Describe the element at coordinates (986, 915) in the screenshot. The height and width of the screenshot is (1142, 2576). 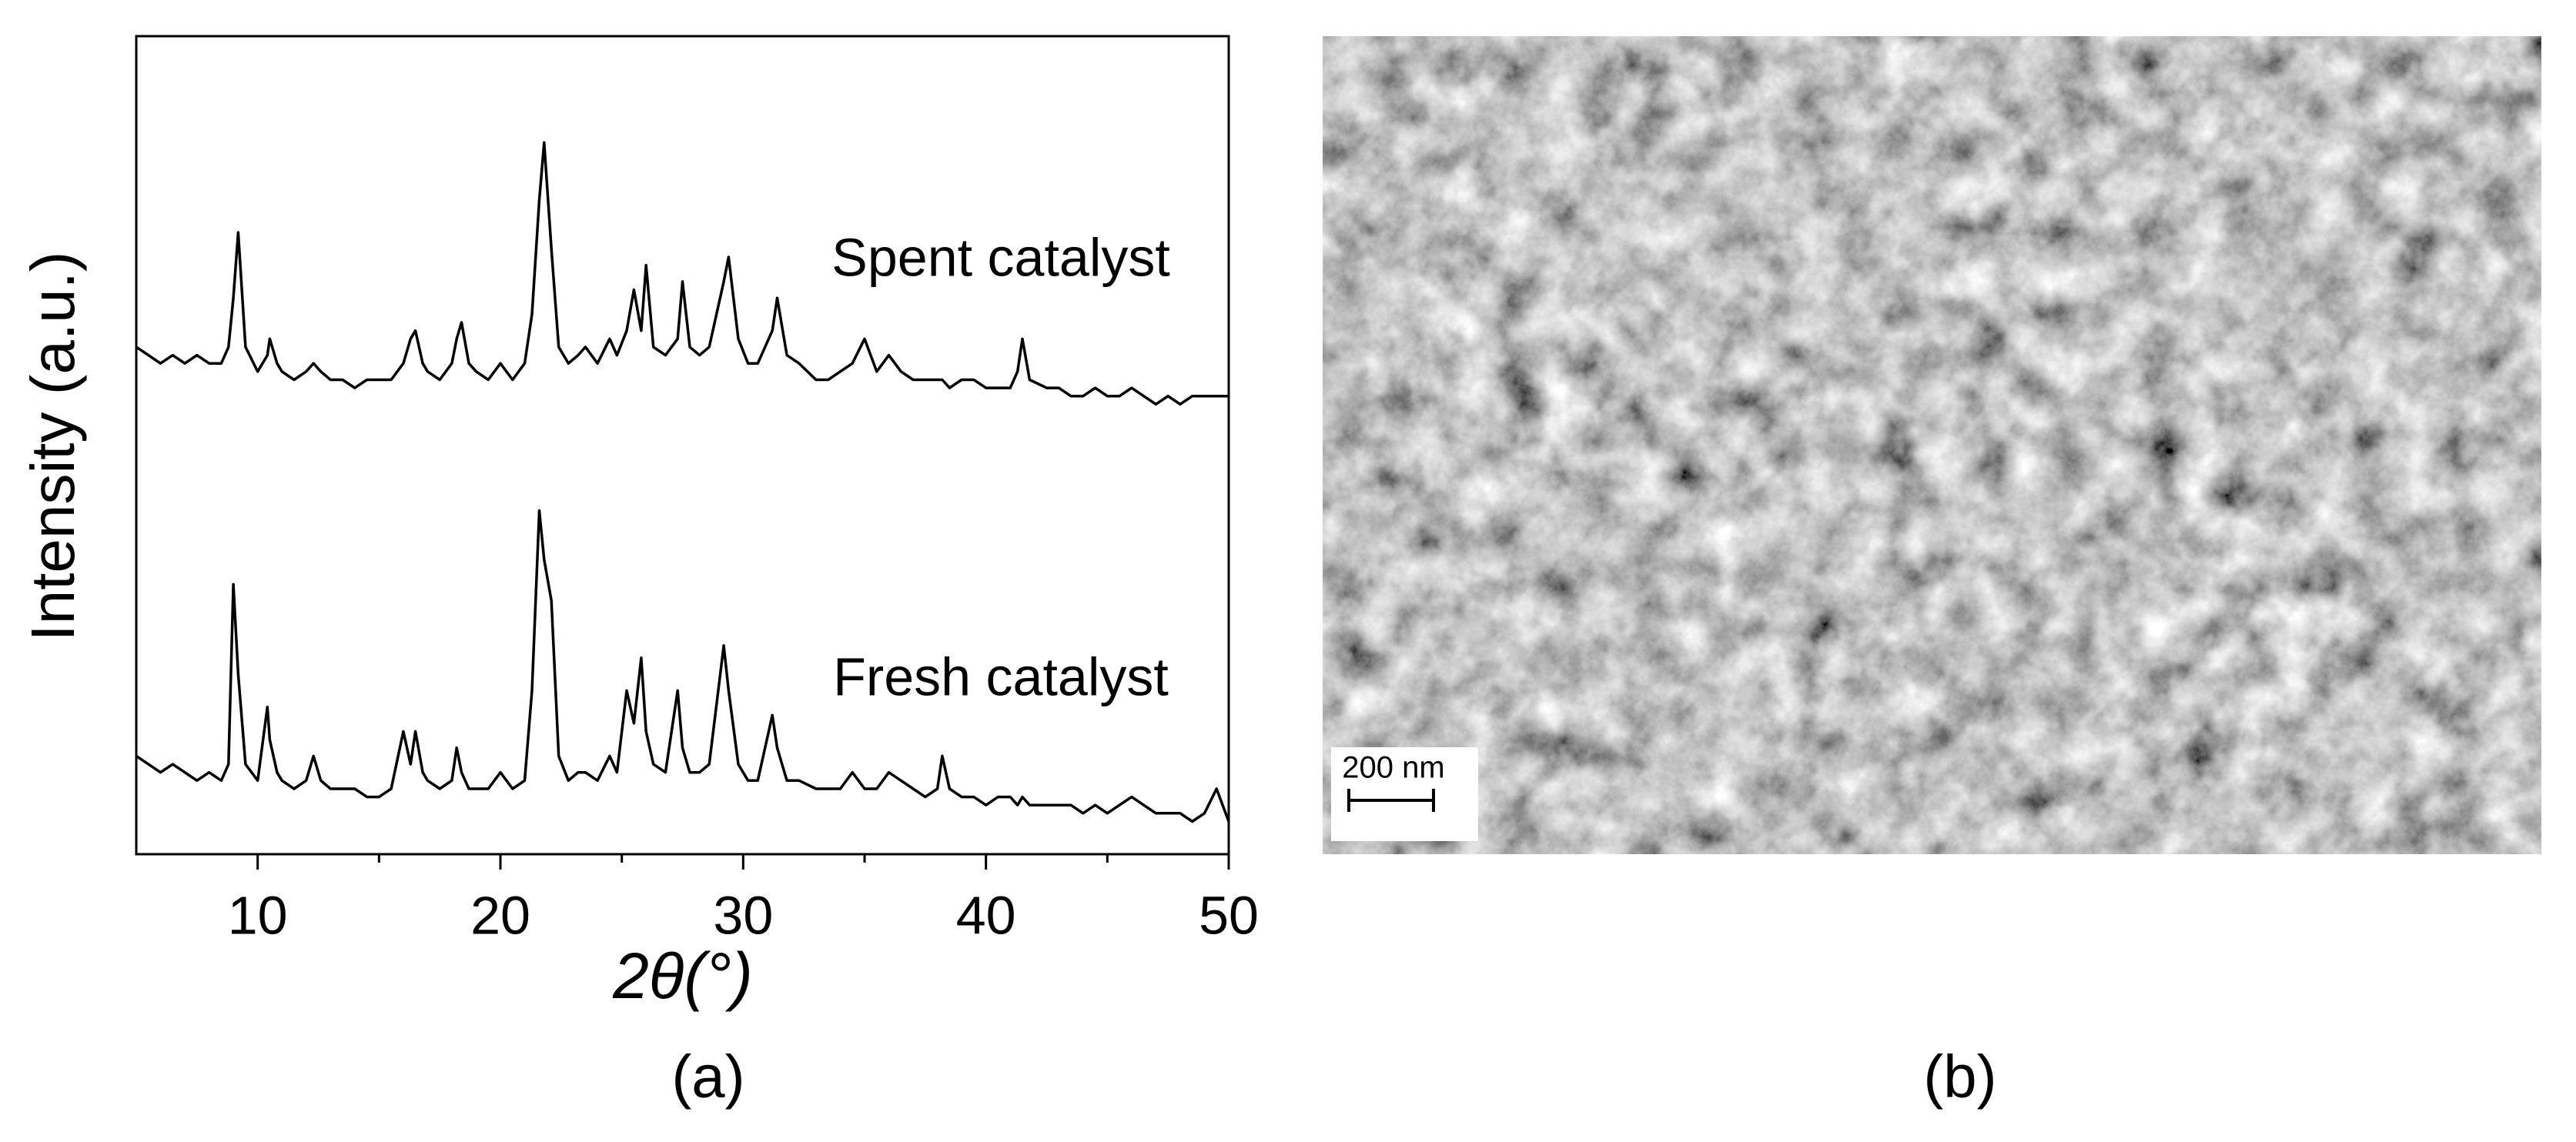
I see `x-tick-label: 40` at that location.